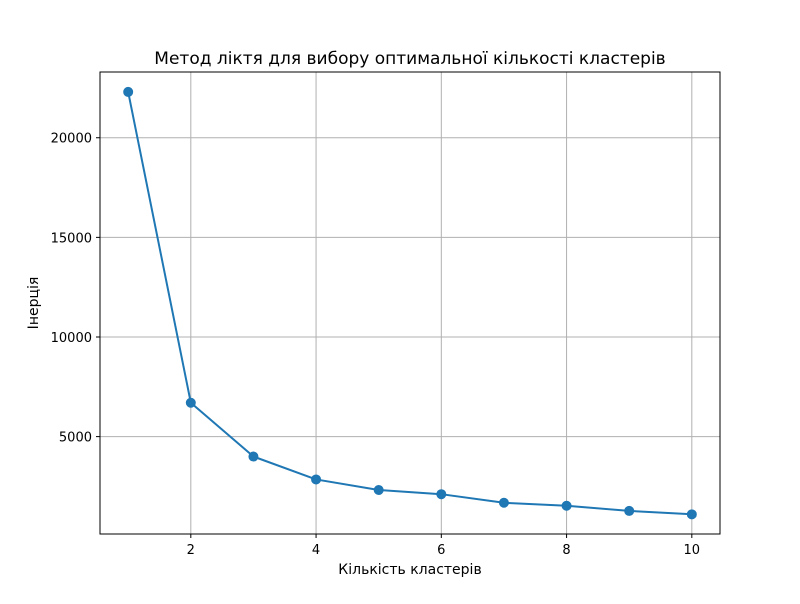 This screenshot has width=800, height=604. What do you see at coordinates (441, 550) in the screenshot?
I see `x-tick-label: 6` at bounding box center [441, 550].